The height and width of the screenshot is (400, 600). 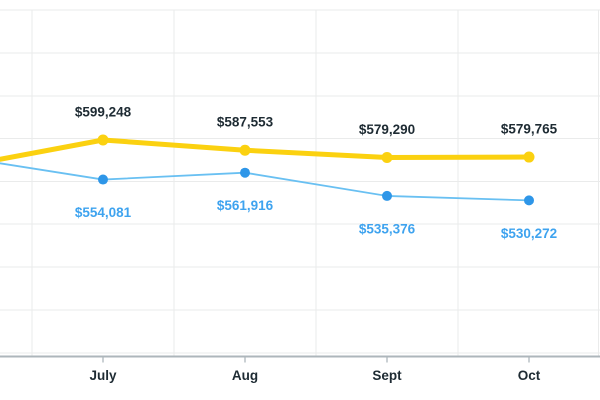 What do you see at coordinates (103, 212) in the screenshot?
I see `blue-series-value-label-july: $554,081` at bounding box center [103, 212].